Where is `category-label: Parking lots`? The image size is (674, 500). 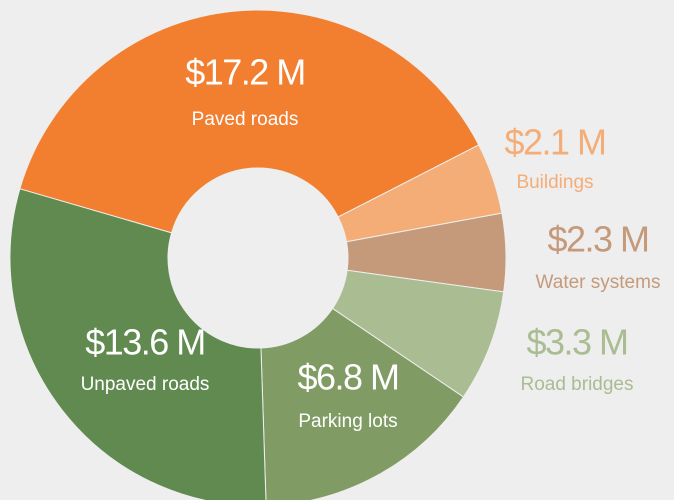 category-label: Parking lots is located at coordinates (347, 421).